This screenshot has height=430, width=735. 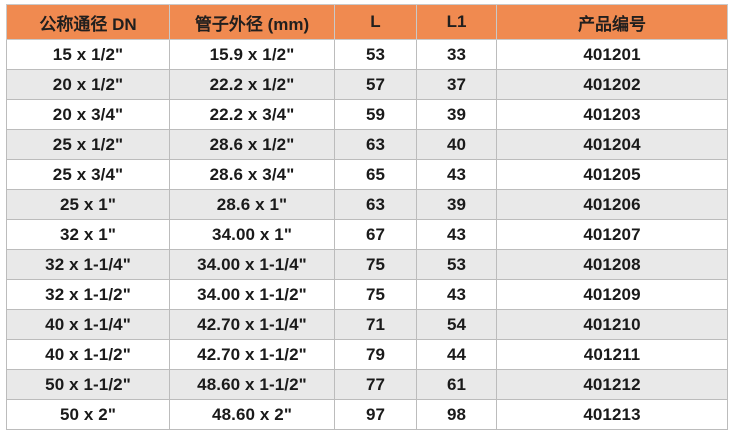 What do you see at coordinates (252, 264) in the screenshot?
I see `cell-pipe-outer-diameter: 34.00 x 1-1/4"` at bounding box center [252, 264].